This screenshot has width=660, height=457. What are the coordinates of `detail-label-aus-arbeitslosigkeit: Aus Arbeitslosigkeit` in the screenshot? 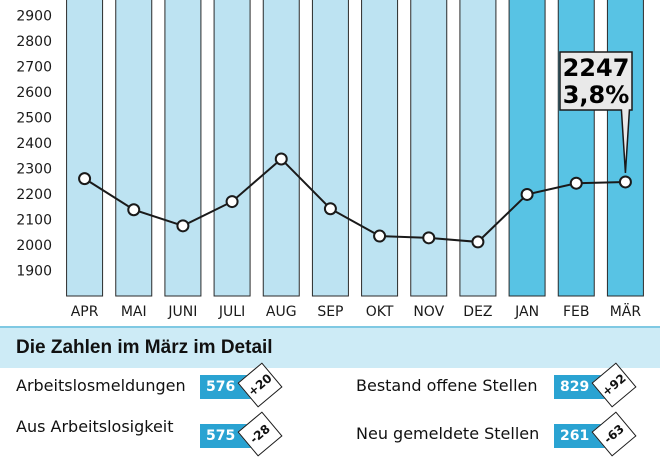 It's located at (95, 426).